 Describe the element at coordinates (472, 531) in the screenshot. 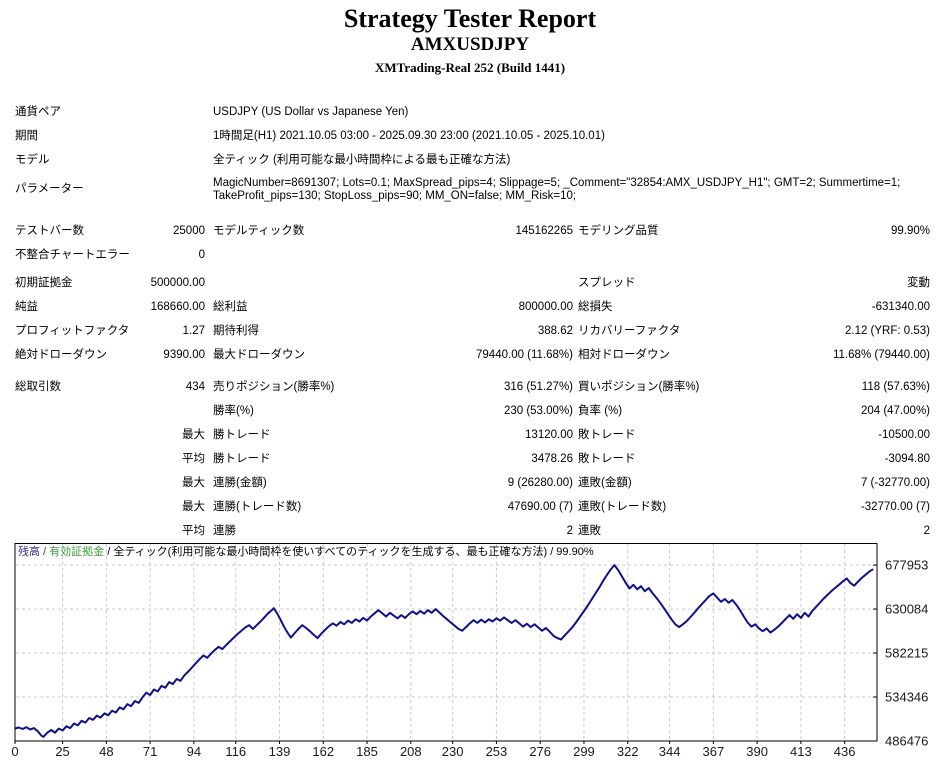

I see `stat-row: 平均 連勝 2 連敗 2` at that location.